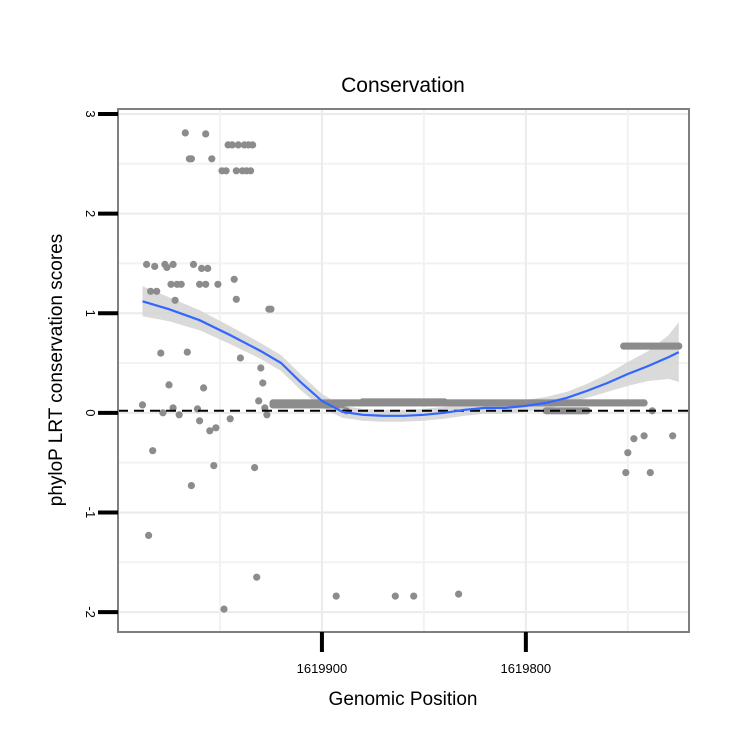 The image size is (750, 750). What do you see at coordinates (403, 85) in the screenshot?
I see `chart-title: Conservation` at bounding box center [403, 85].